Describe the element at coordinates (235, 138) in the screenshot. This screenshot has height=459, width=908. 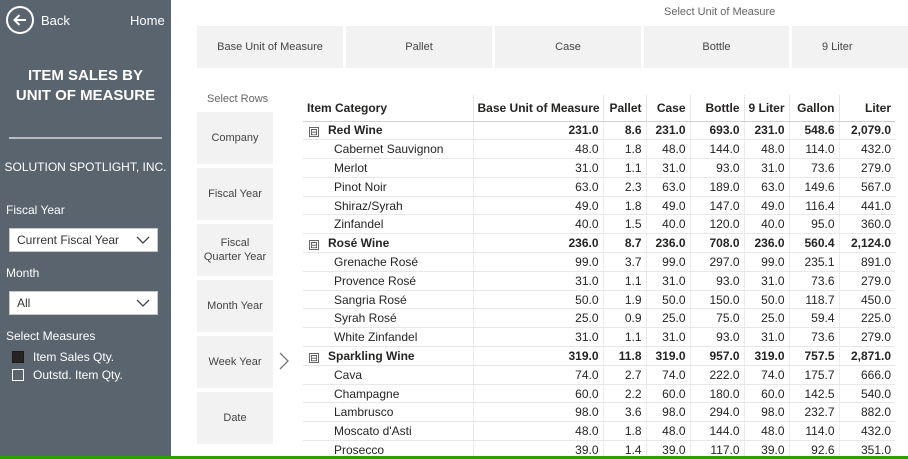
I see `row-option-company: Company` at that location.